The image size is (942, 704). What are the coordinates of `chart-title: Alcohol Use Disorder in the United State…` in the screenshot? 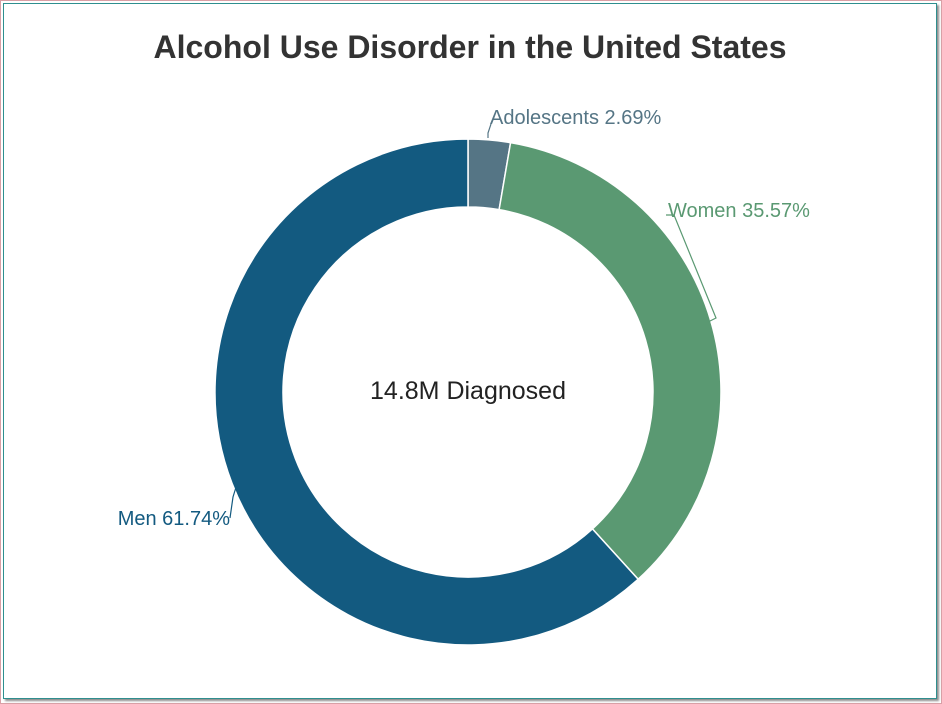 It's located at (470, 47).